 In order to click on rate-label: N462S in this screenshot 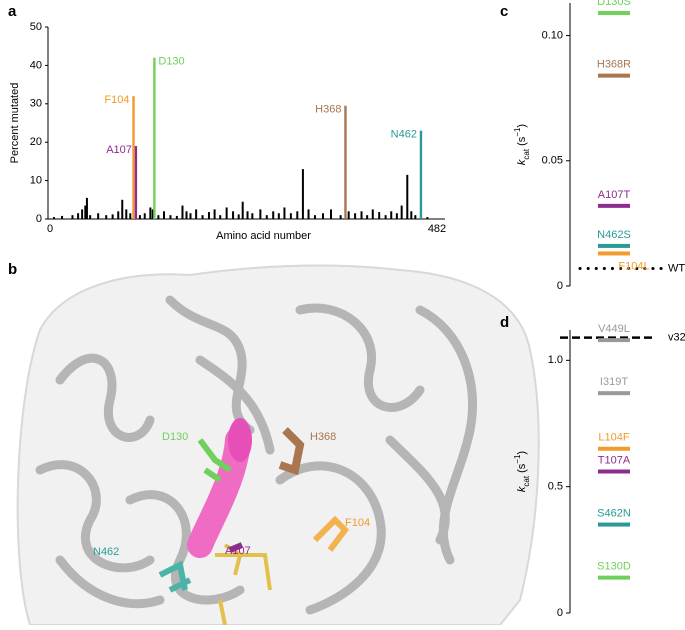, I will do `click(614, 235)`.